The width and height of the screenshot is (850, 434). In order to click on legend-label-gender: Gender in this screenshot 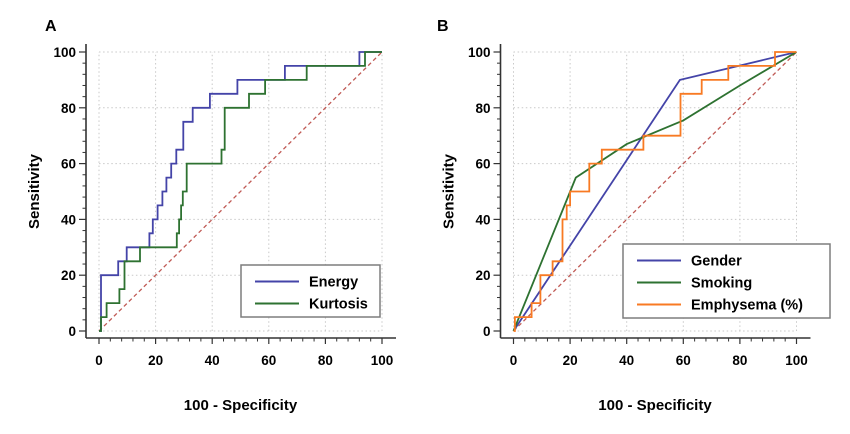, I will do `click(716, 262)`.